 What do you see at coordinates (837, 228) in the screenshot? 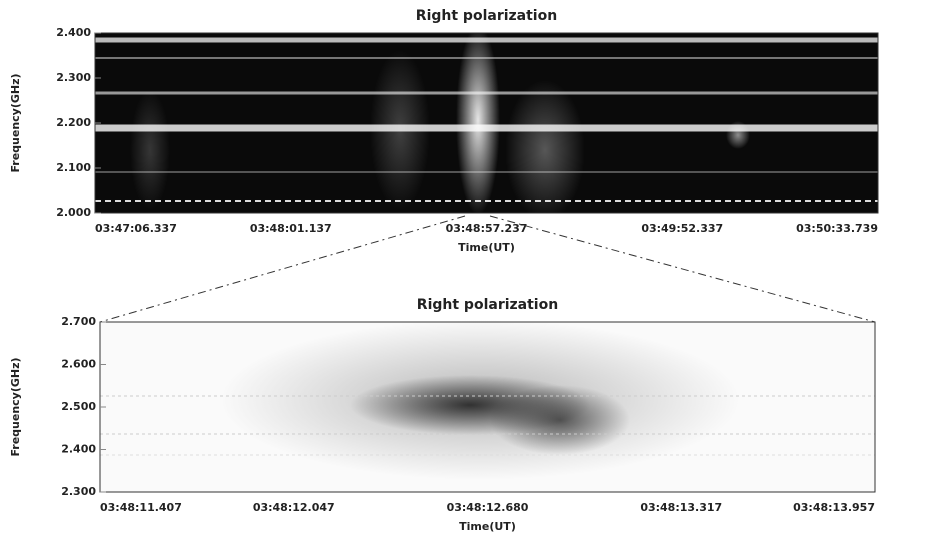
I see `x-tick-label: 03:50:33.739` at bounding box center [837, 228].